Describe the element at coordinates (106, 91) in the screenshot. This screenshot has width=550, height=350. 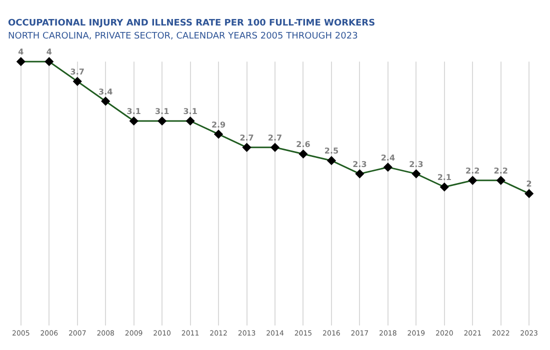
I see `data-label: 3.4` at that location.